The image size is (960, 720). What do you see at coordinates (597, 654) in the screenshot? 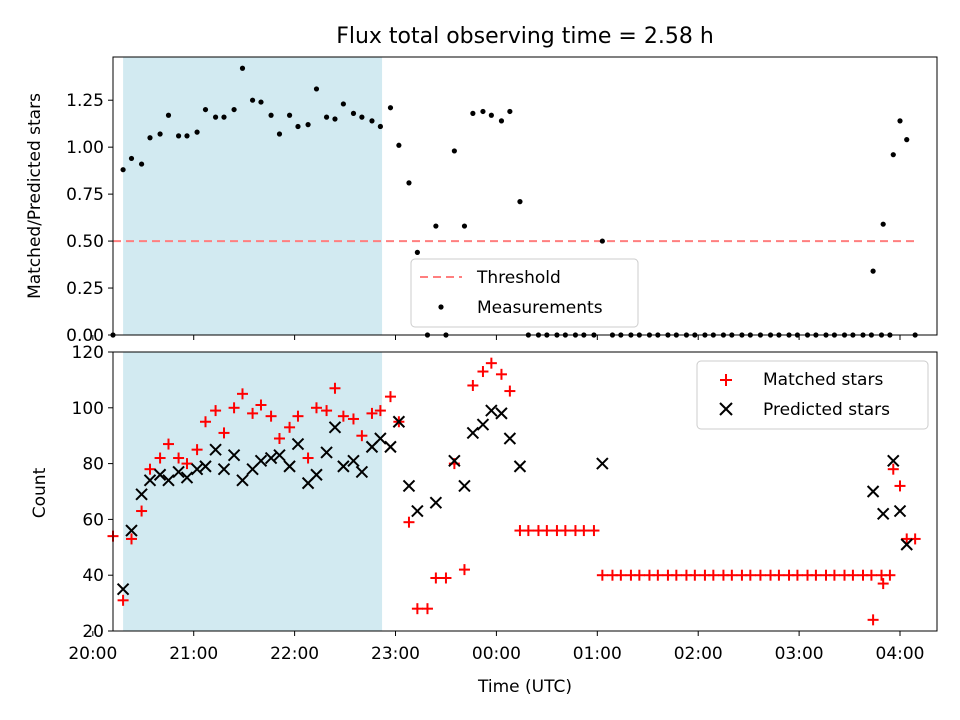
I see `x-tick-label: 01:00` at bounding box center [597, 654].